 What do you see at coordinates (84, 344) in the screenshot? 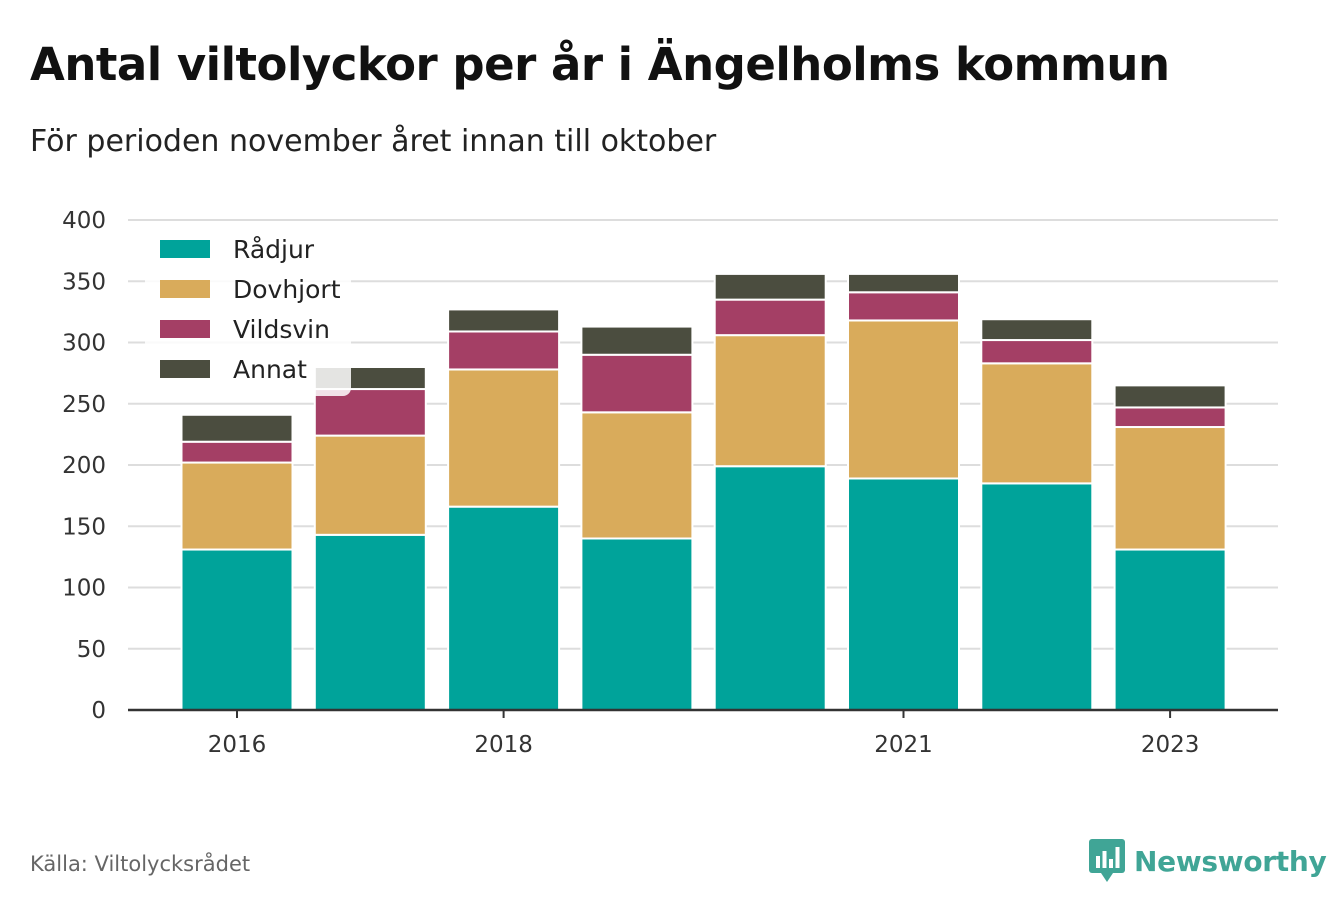
I see `y-tick-label: 300` at bounding box center [84, 344].